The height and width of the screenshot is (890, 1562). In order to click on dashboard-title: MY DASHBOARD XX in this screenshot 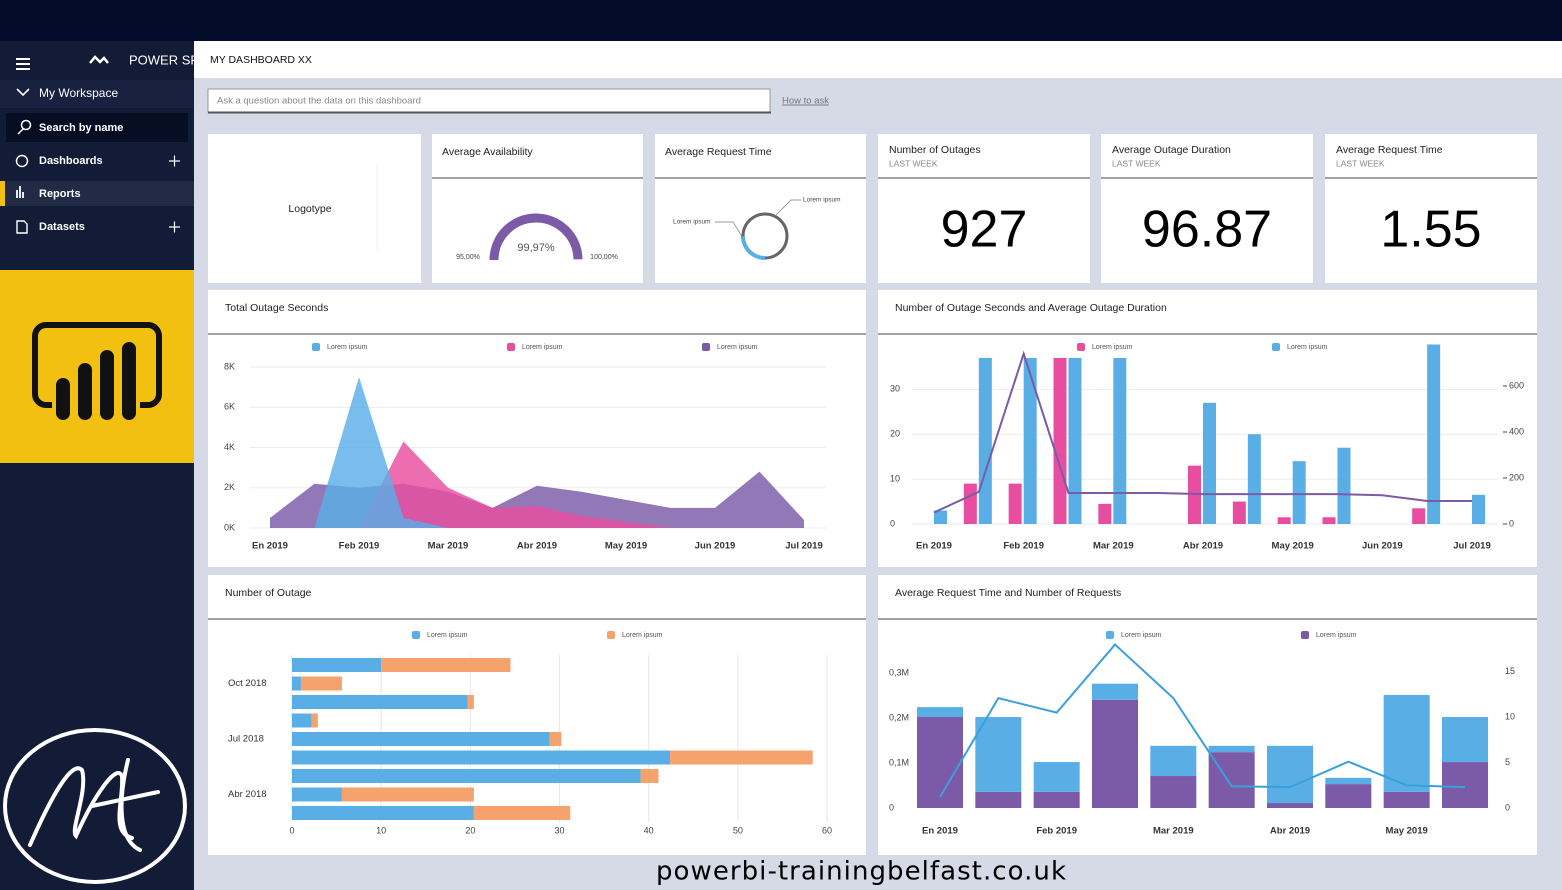, I will do `click(261, 60)`.